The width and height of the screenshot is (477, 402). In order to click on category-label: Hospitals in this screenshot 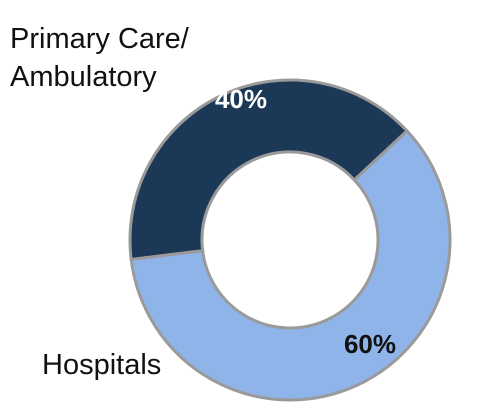, I will do `click(102, 365)`.